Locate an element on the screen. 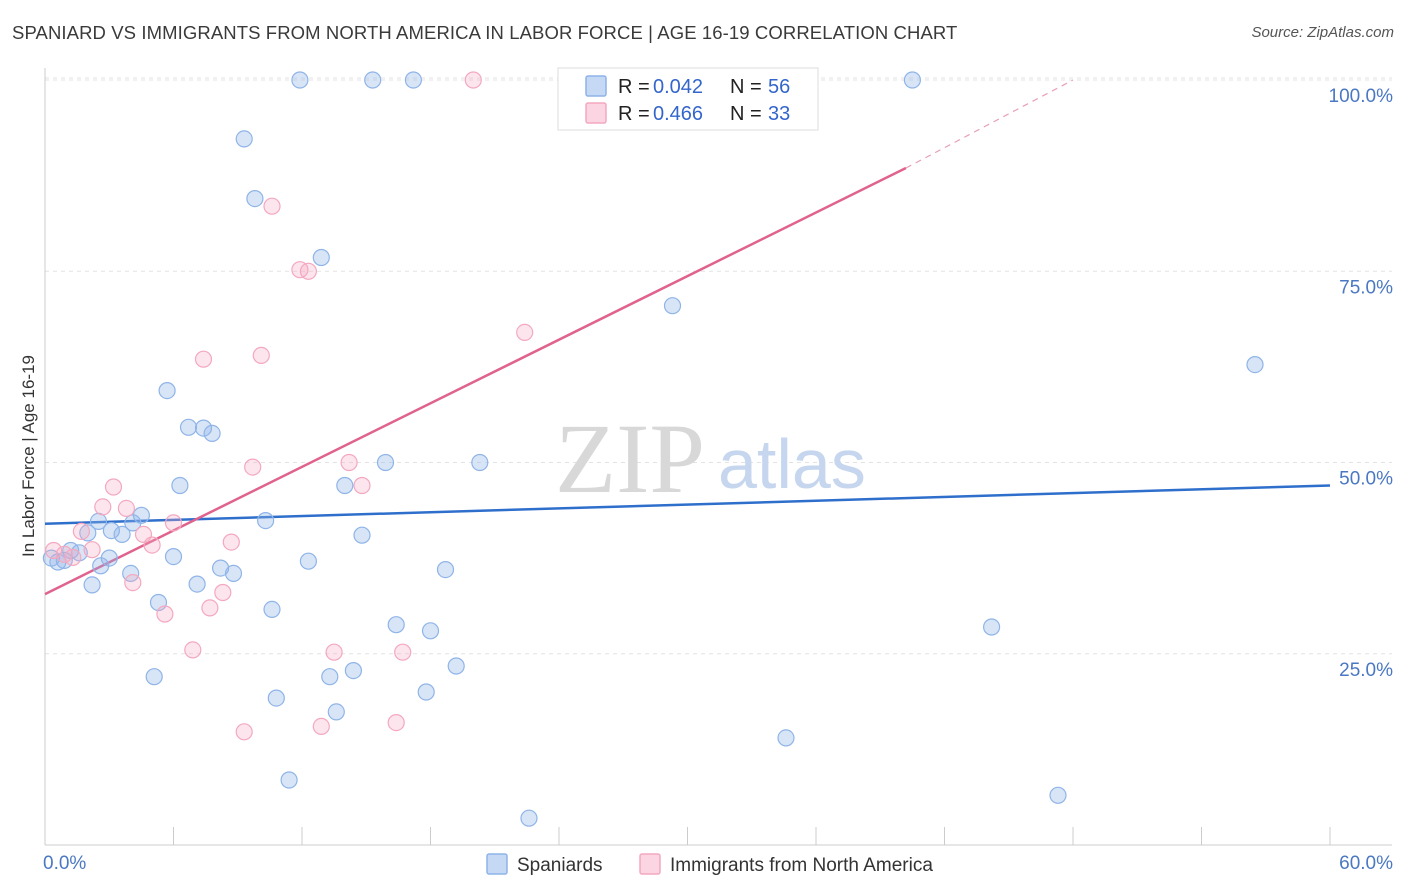 The image size is (1406, 892). bottom-legend-label-spaniards: Spaniards is located at coordinates (560, 865).